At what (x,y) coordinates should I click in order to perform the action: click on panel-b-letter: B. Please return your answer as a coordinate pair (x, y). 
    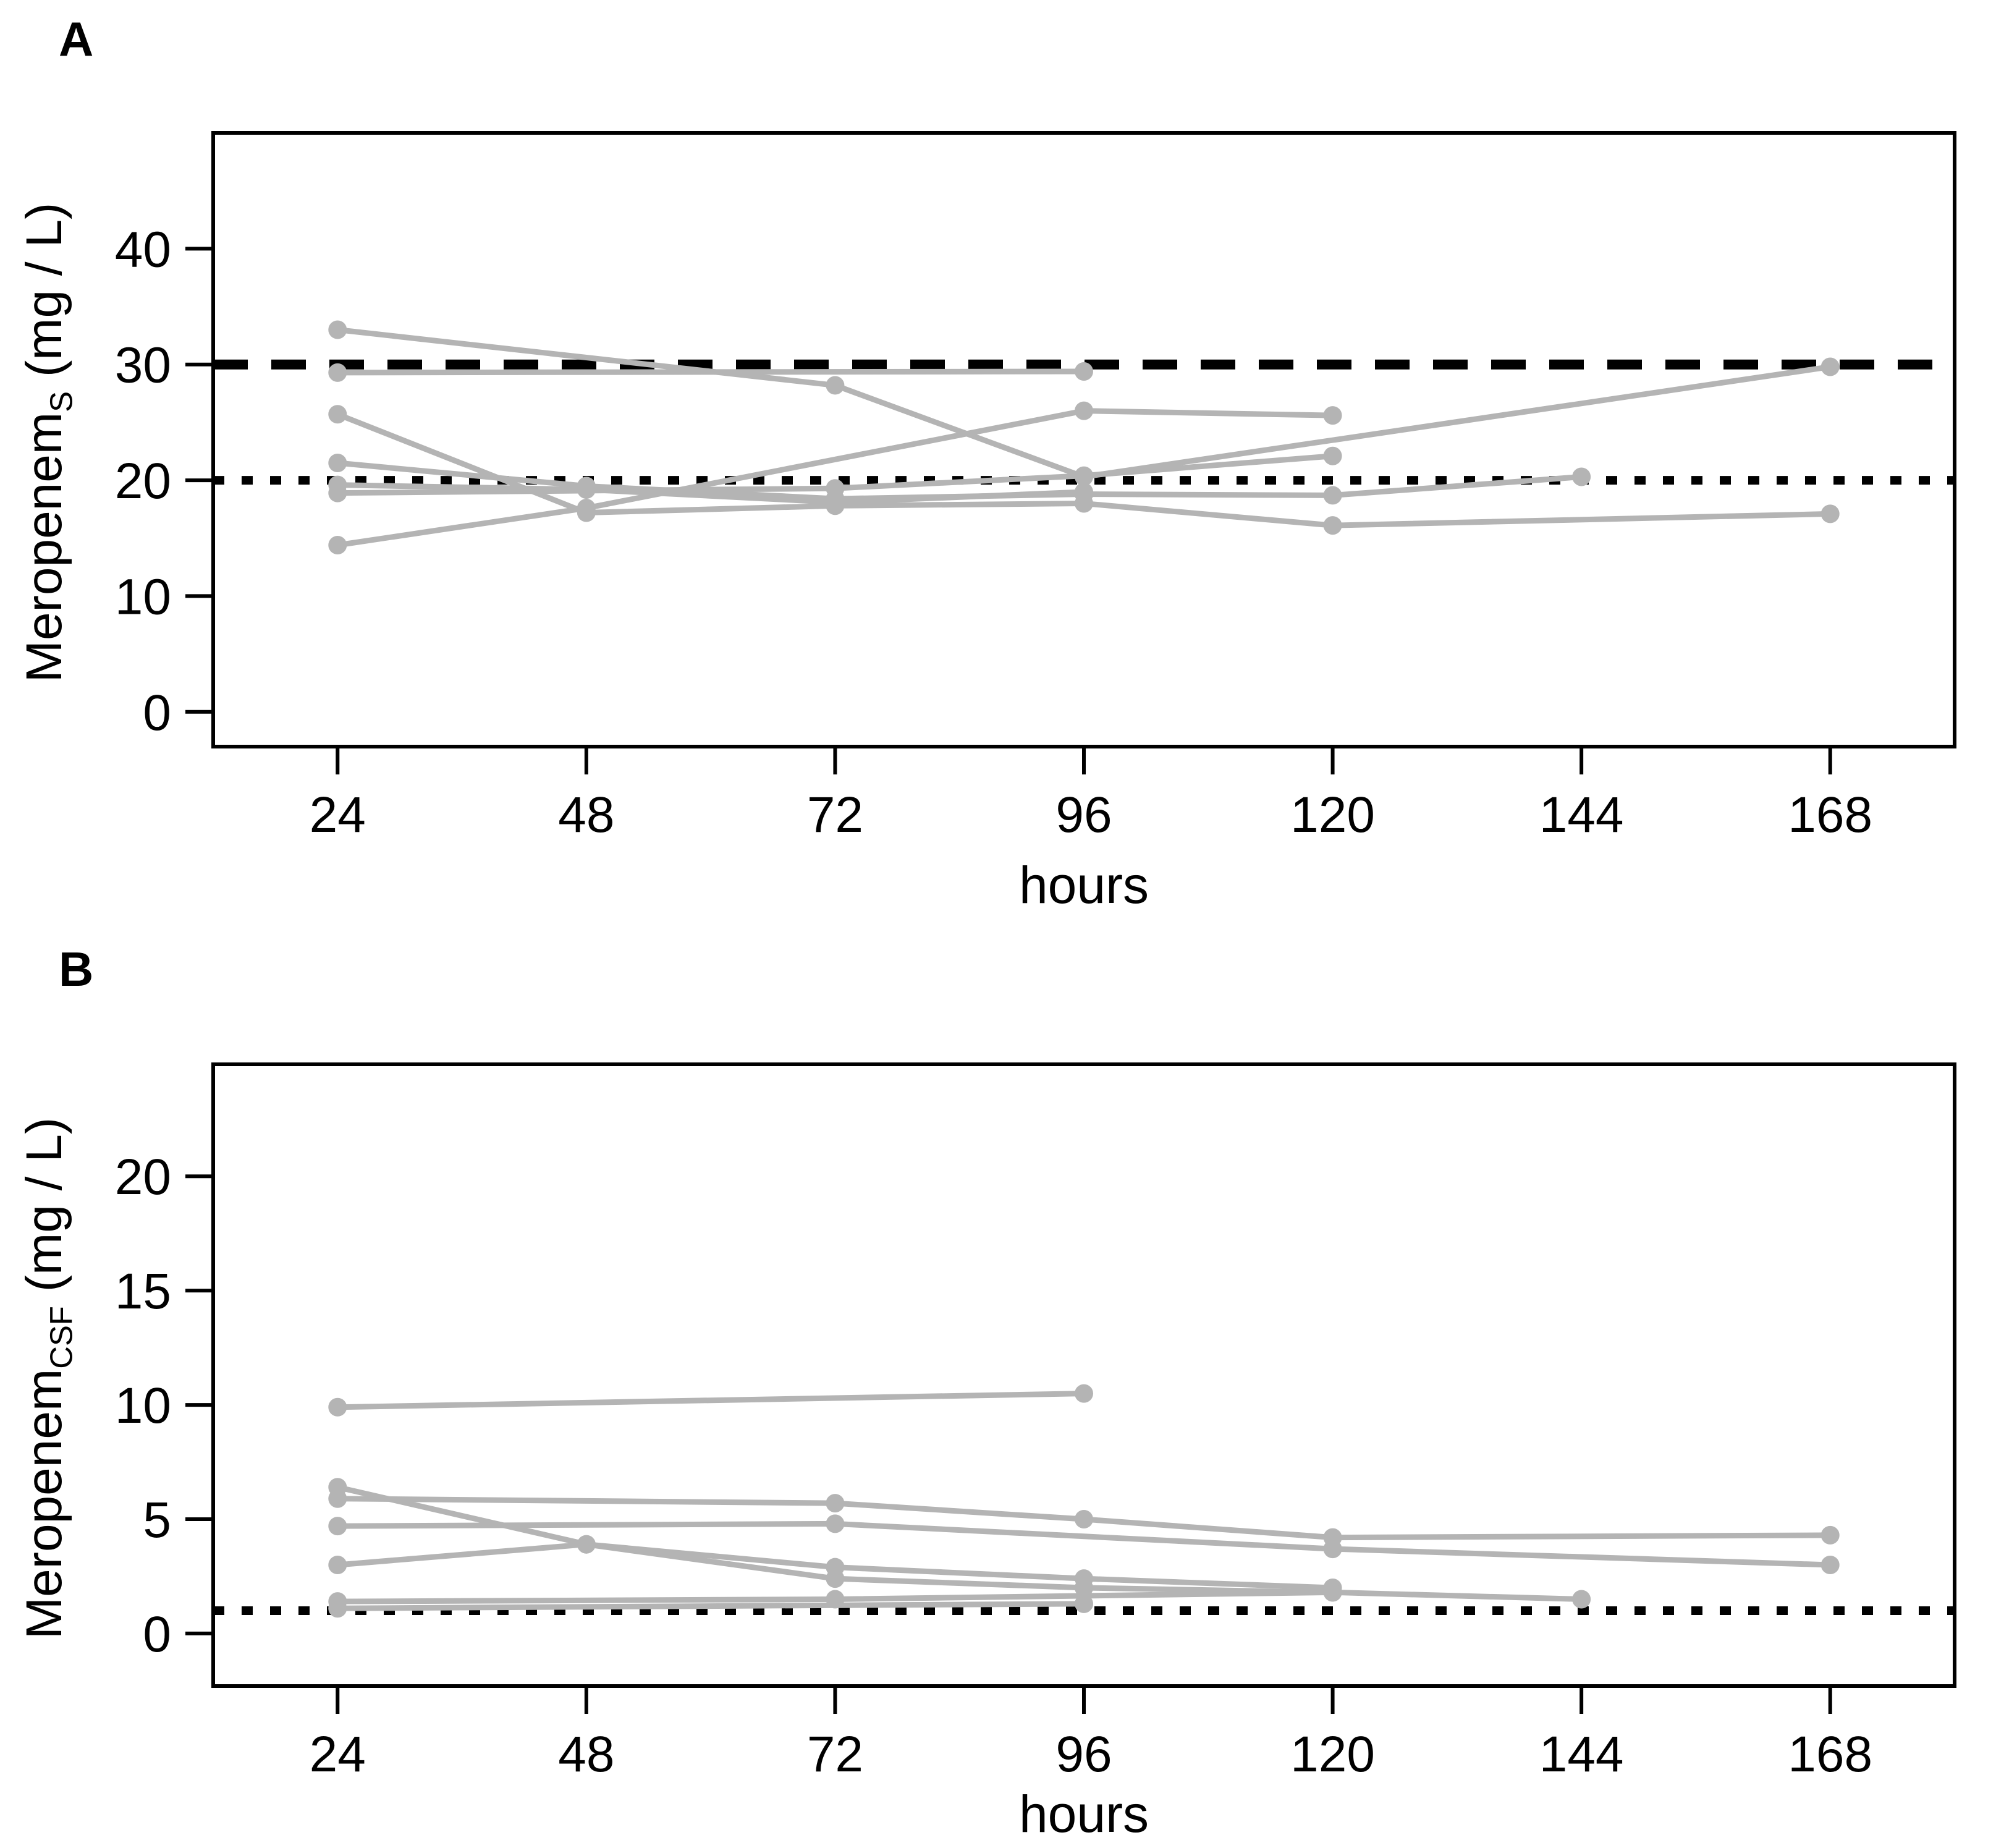
    Looking at the image, I should click on (76, 969).